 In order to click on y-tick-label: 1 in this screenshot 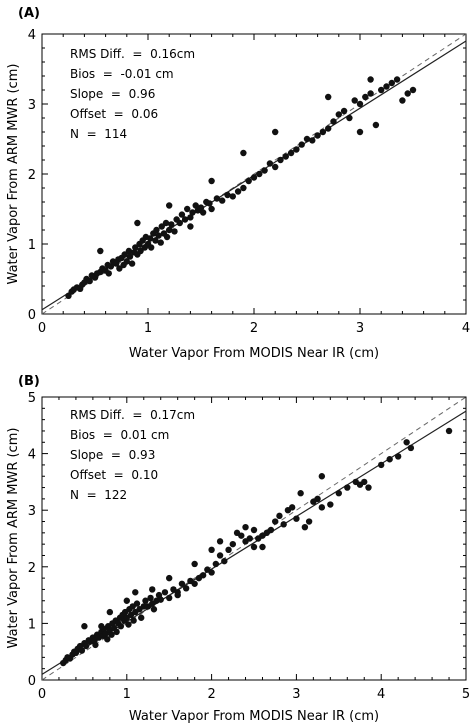, I will do `click(32, 245)`.